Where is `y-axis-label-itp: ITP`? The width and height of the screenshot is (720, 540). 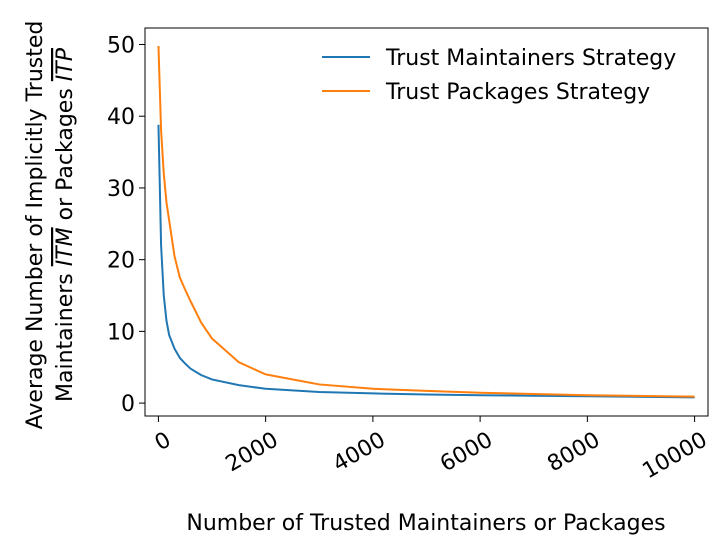 y-axis-label-itp: ITP is located at coordinates (65, 64).